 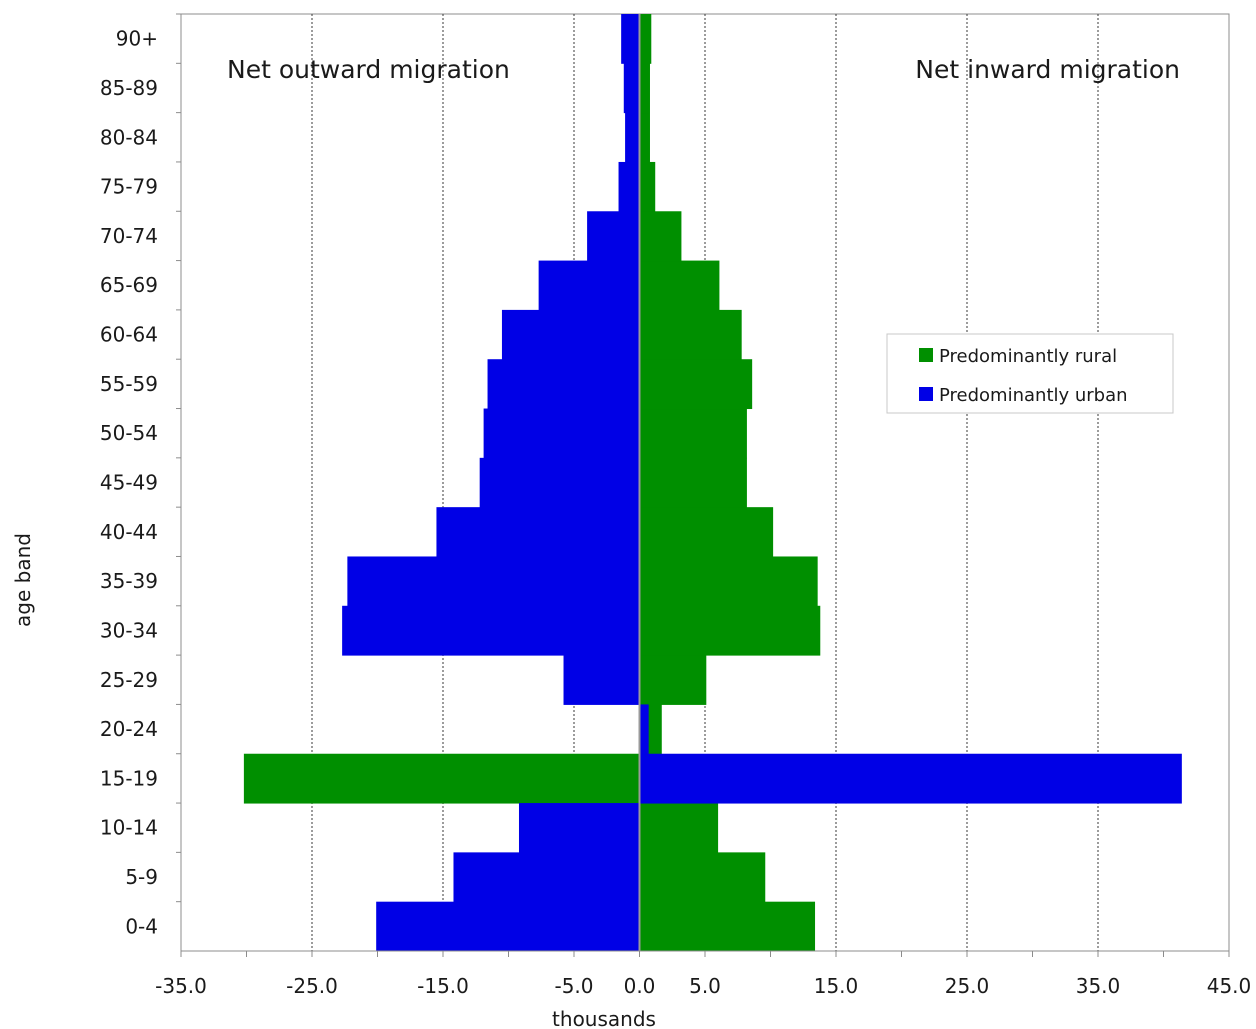 What do you see at coordinates (129, 335) in the screenshot?
I see `y-tick-label: 60-64` at bounding box center [129, 335].